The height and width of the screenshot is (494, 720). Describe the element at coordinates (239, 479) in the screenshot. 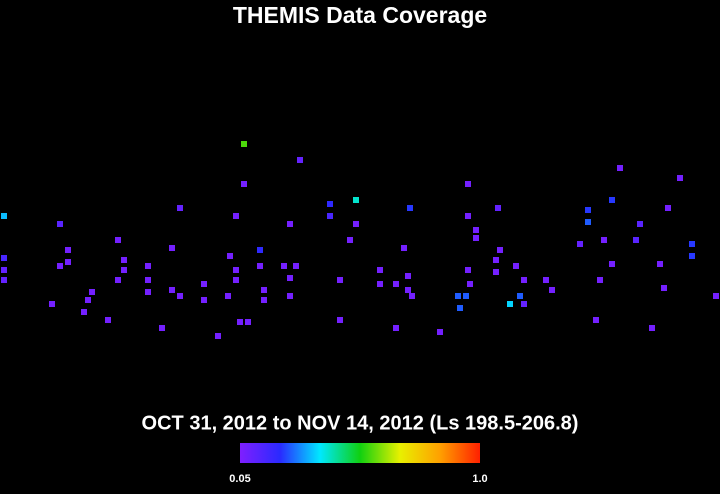

I see `colorbar-tick-label: 0.05` at that location.